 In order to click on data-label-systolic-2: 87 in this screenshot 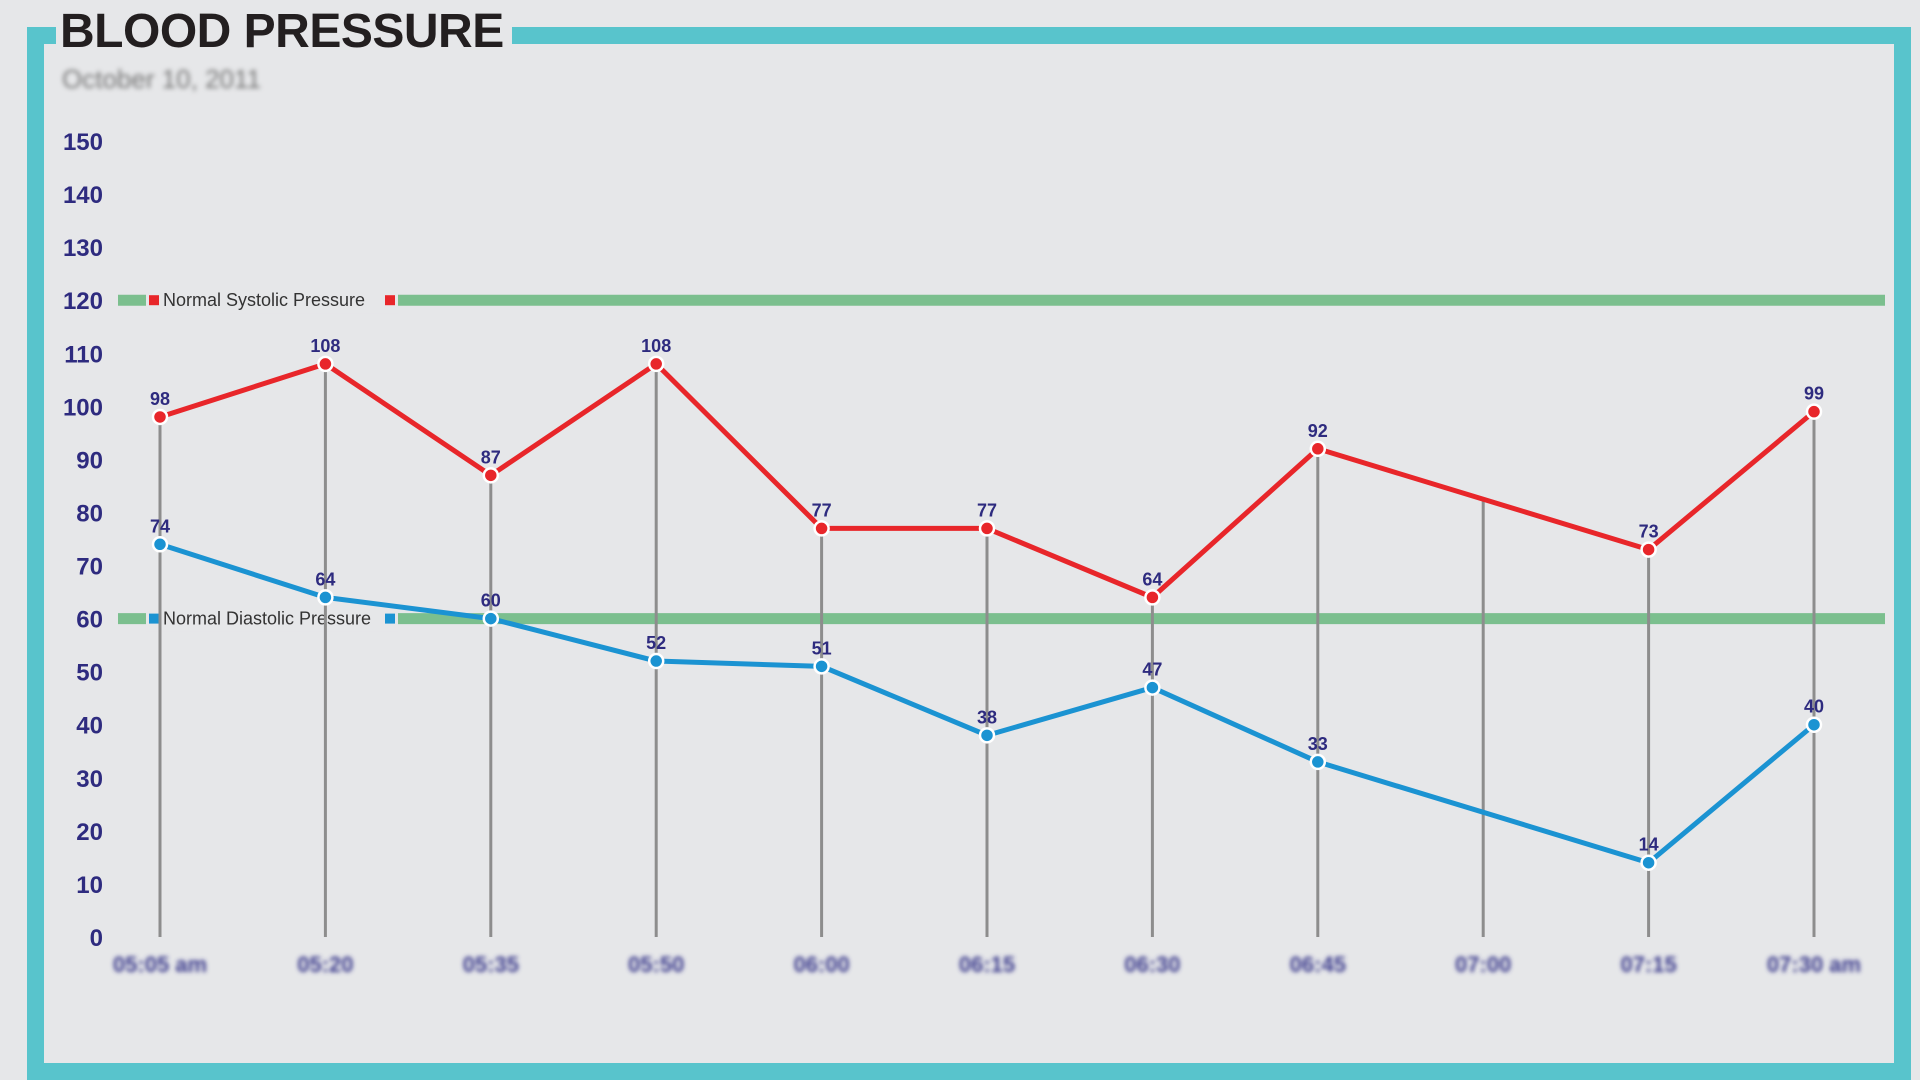, I will do `click(491, 457)`.